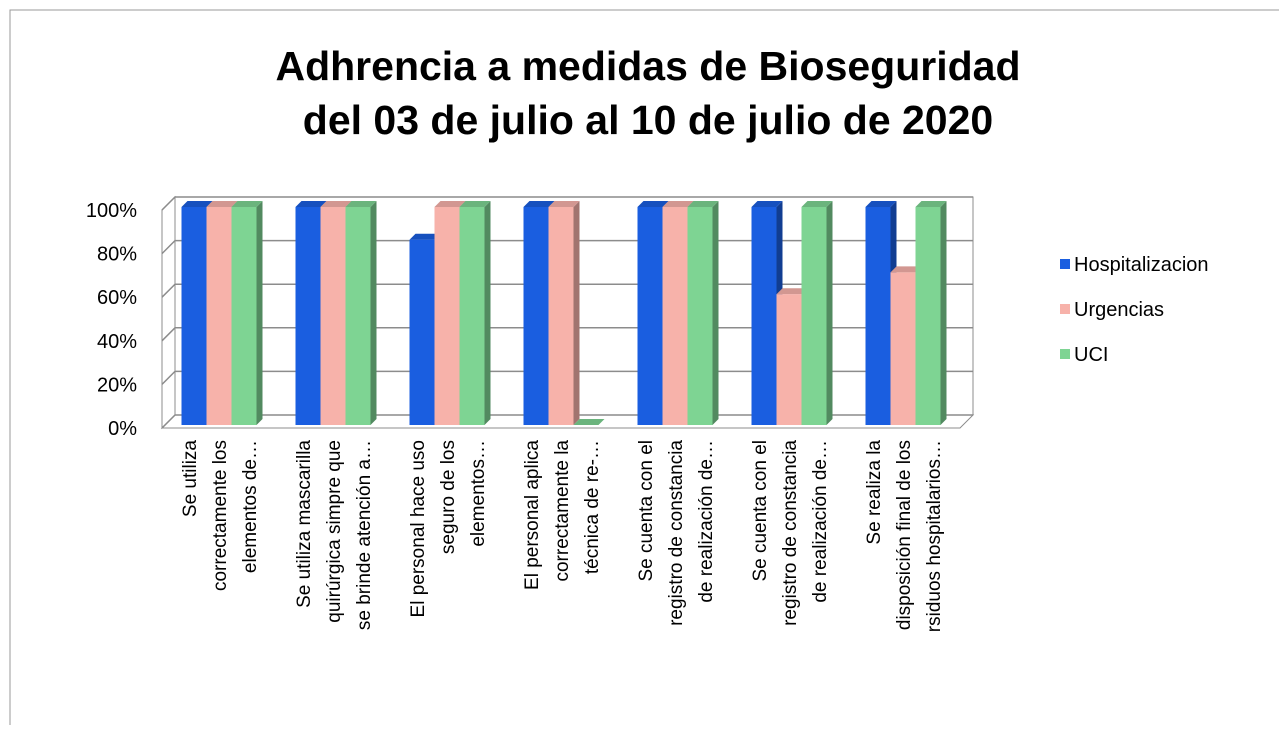 The height and width of the screenshot is (730, 1279). What do you see at coordinates (562, 511) in the screenshot?
I see `x-tick-label: correctamente la` at bounding box center [562, 511].